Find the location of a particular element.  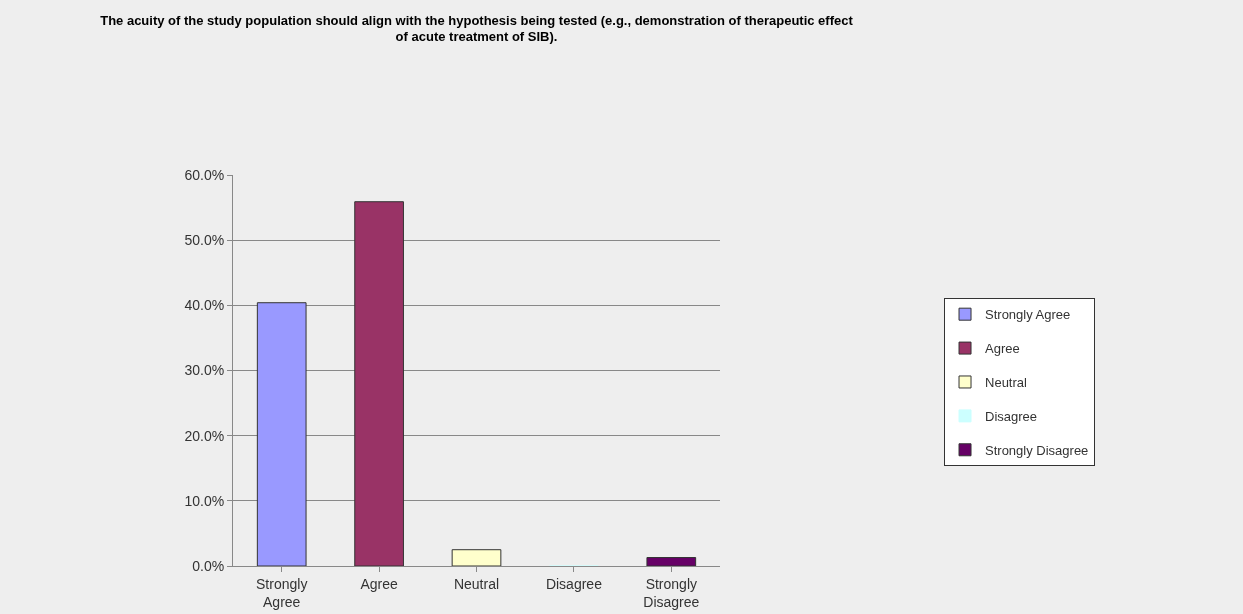

y-tick-label: 0.0% is located at coordinates (208, 565).